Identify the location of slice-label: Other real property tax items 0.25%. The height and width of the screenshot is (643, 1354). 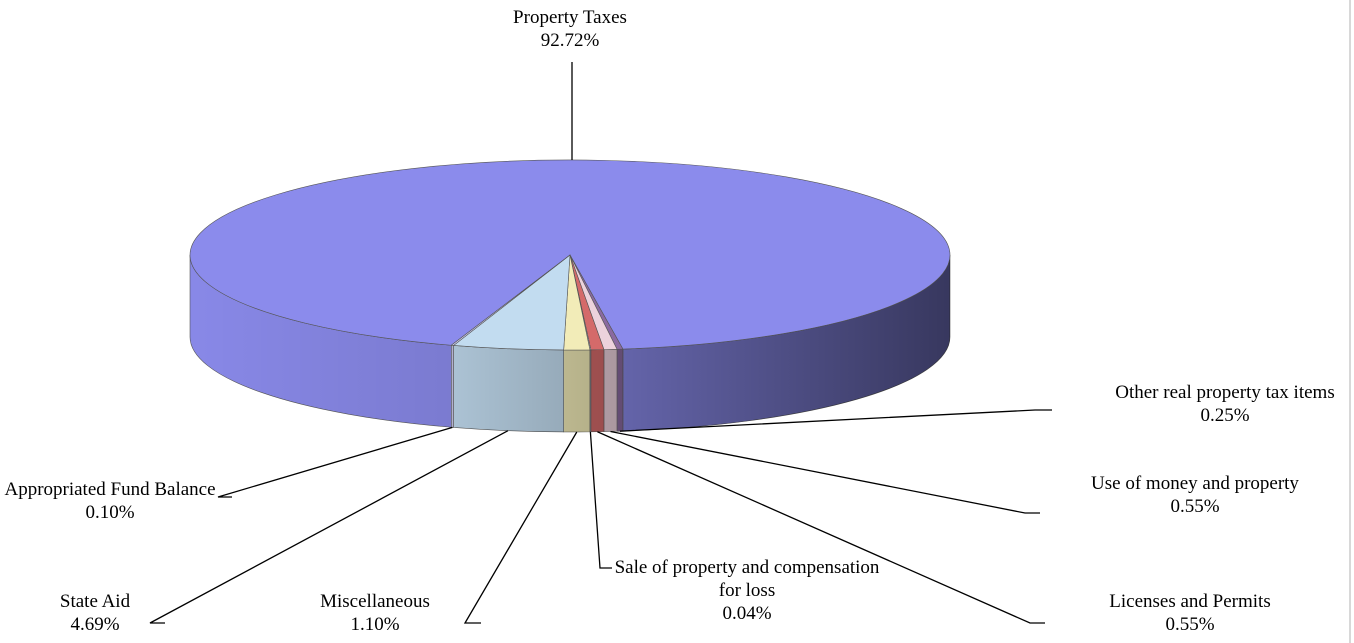
(1214, 404).